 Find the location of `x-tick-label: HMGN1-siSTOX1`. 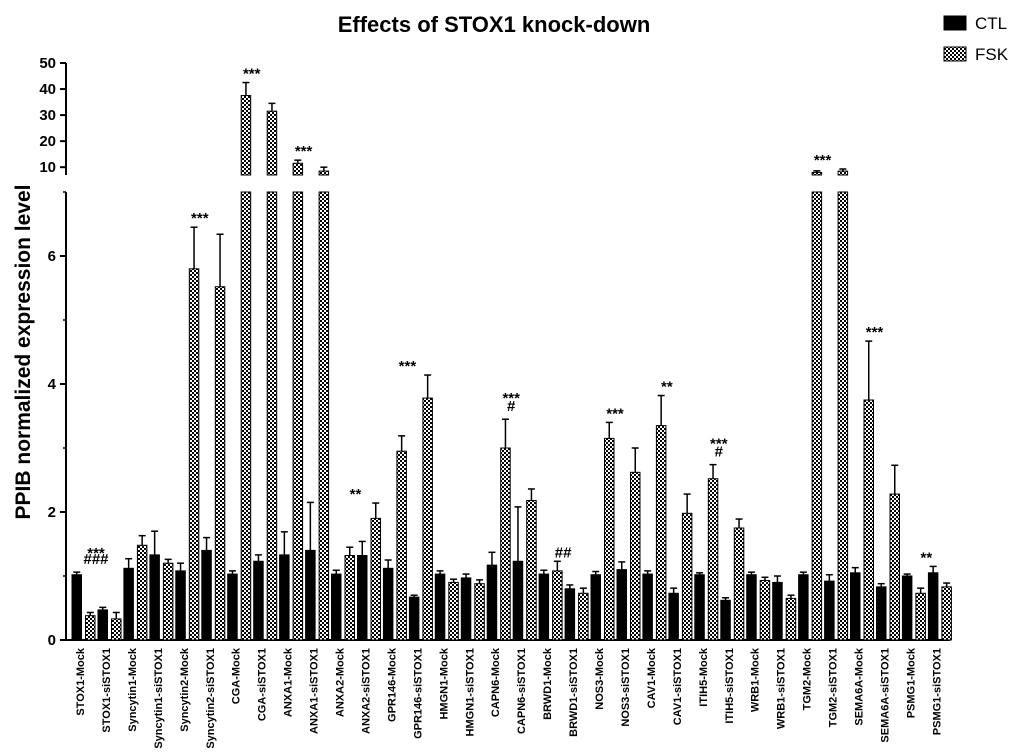

x-tick-label: HMGN1-siSTOX1 is located at coordinates (470, 692).